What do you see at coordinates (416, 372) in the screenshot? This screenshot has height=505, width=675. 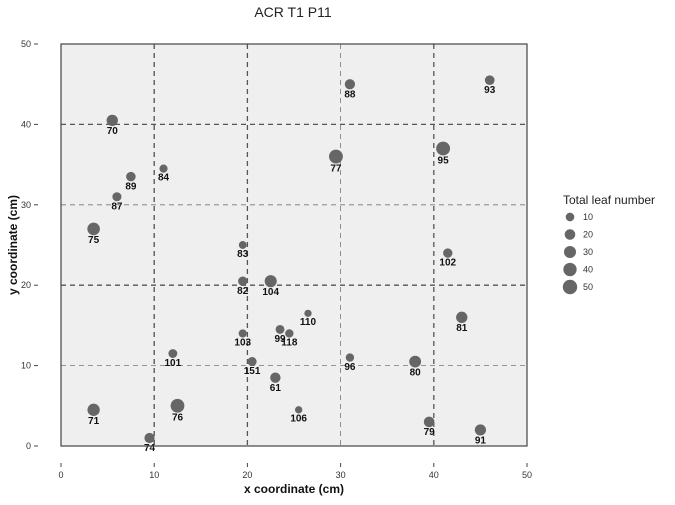 I see `point-label-80: 80` at bounding box center [416, 372].